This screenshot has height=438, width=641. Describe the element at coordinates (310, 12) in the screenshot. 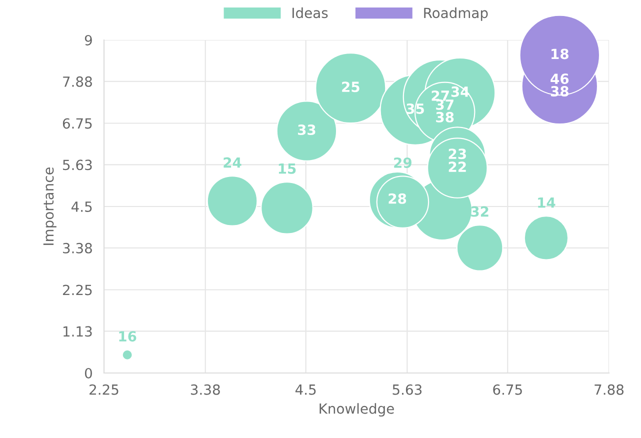

I see `legend-label: Ideas` at that location.